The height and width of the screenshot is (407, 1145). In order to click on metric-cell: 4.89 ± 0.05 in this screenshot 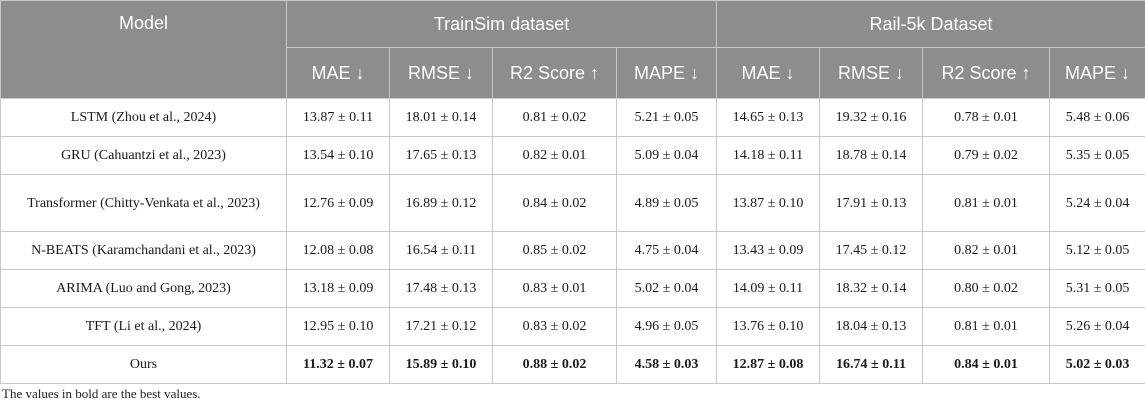, I will do `click(666, 203)`.